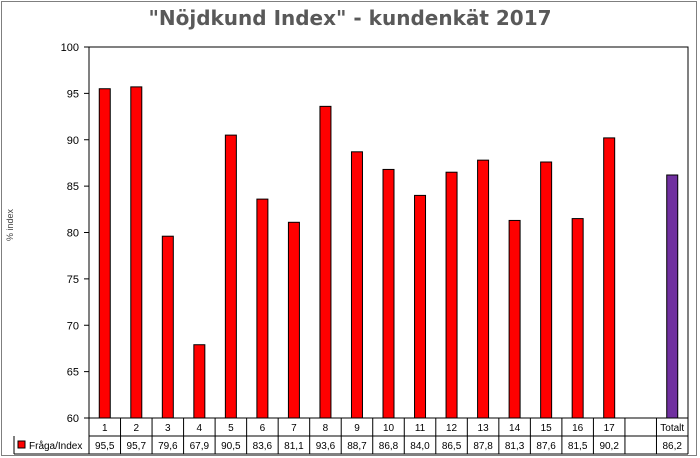 Image resolution: width=700 pixels, height=458 pixels. Describe the element at coordinates (546, 446) in the screenshot. I see `data-label: 87,6` at that location.